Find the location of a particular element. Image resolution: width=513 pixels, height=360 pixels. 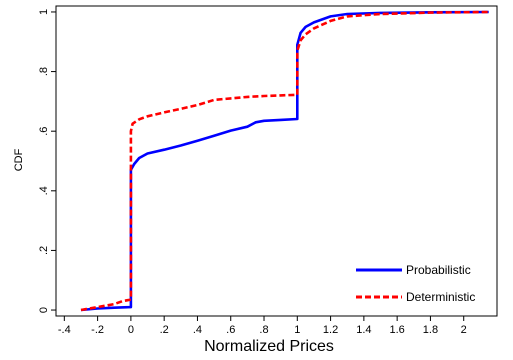

y-tick-label: .4 is located at coordinates (44, 190).